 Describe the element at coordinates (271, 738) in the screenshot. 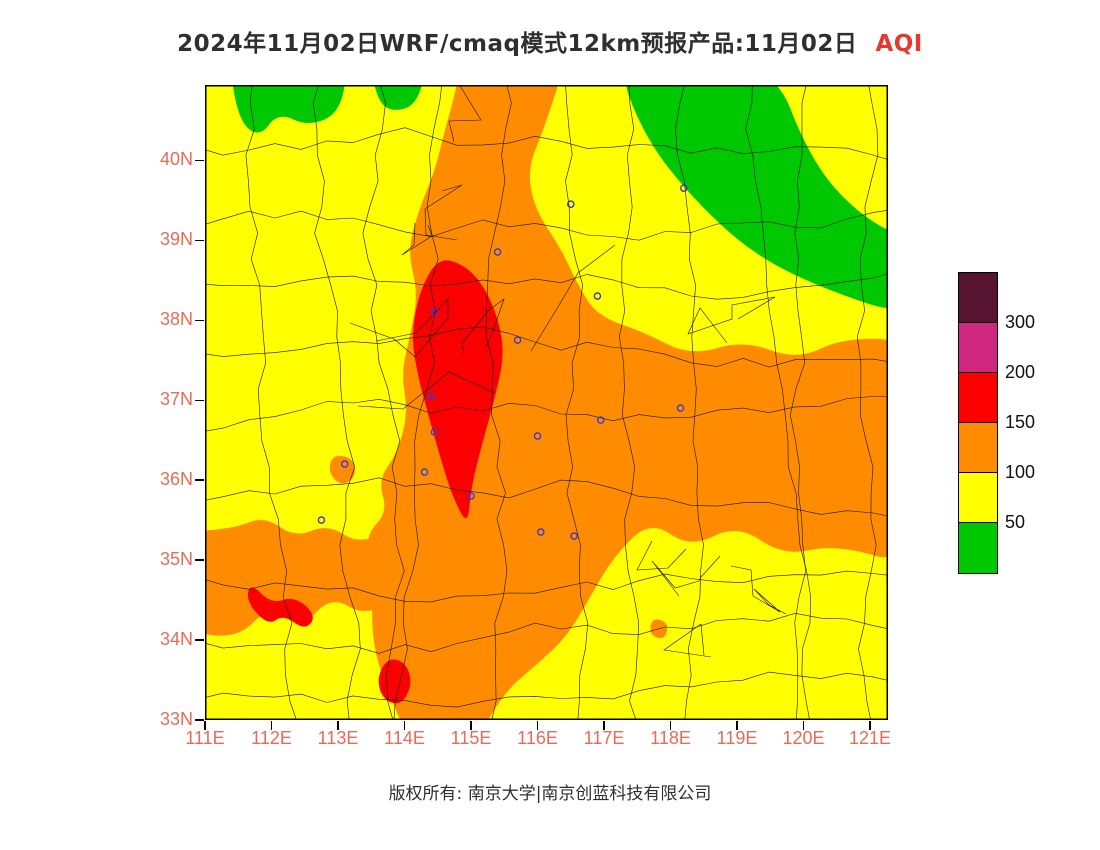

I see `lon-tick-label: 112E` at that location.